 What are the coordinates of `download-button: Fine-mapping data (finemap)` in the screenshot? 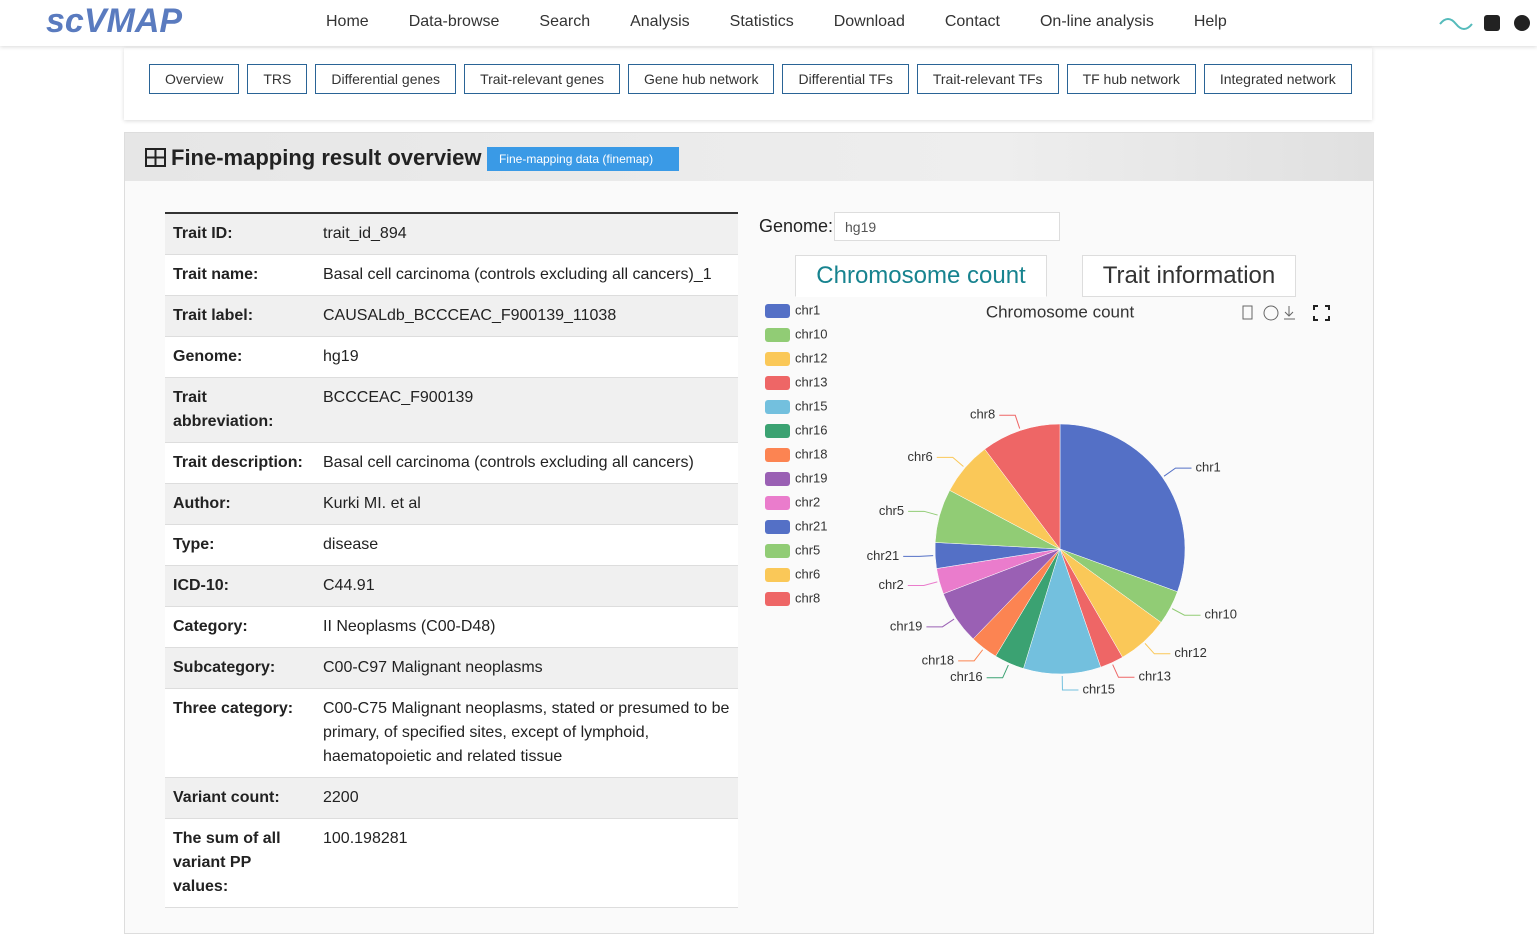 It's located at (583, 159).